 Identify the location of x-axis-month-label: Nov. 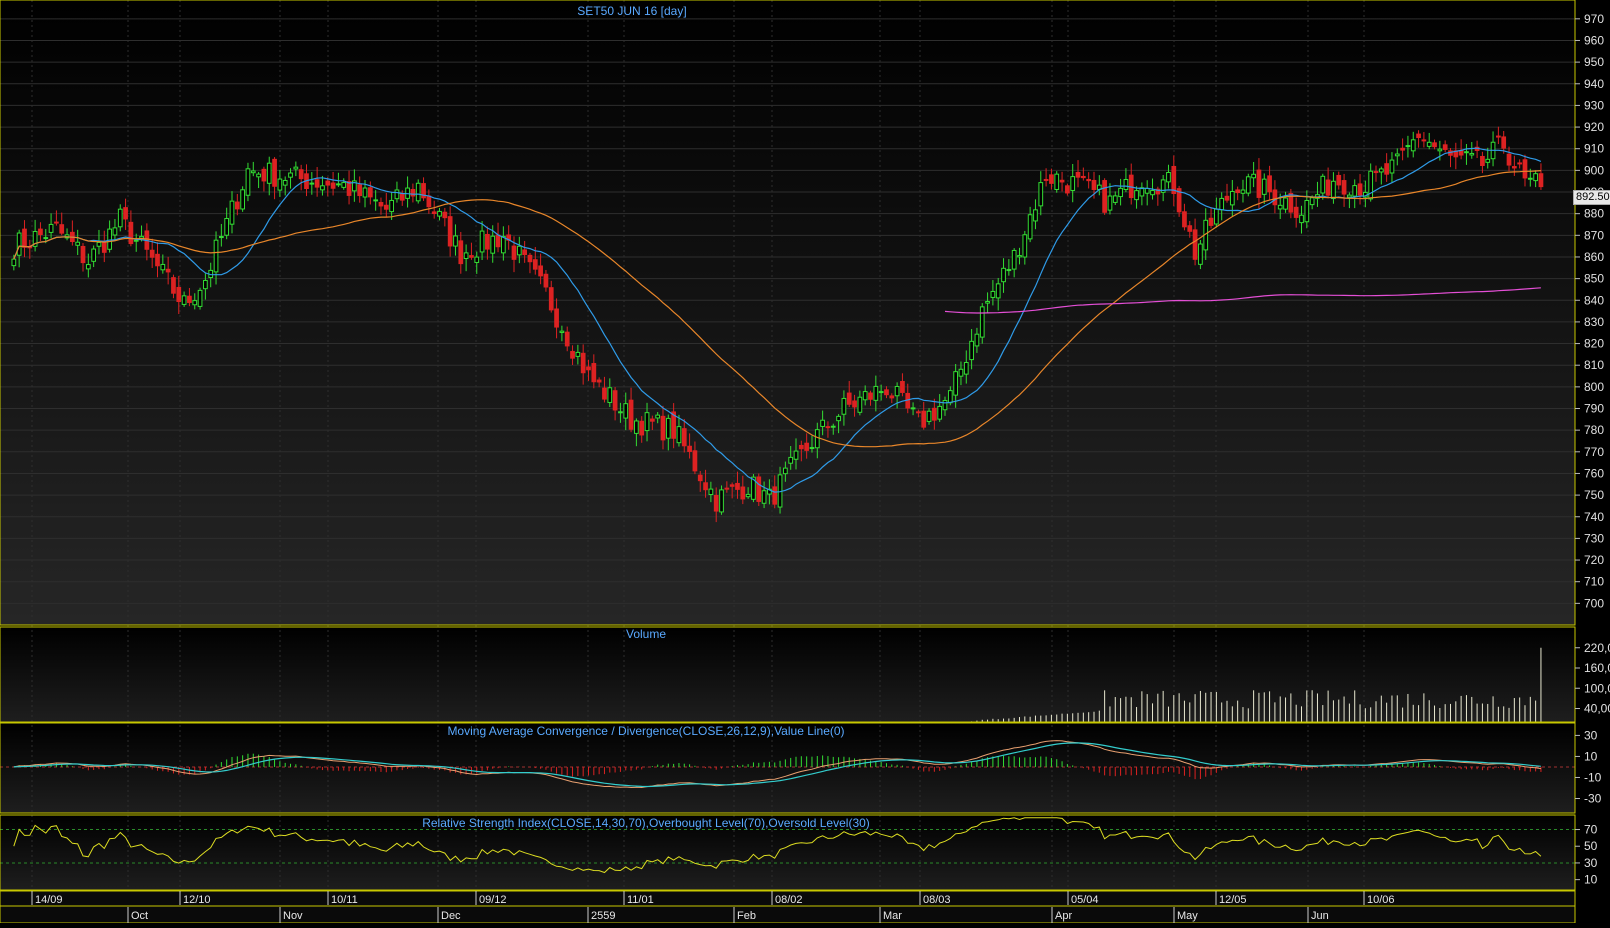
(293, 916).